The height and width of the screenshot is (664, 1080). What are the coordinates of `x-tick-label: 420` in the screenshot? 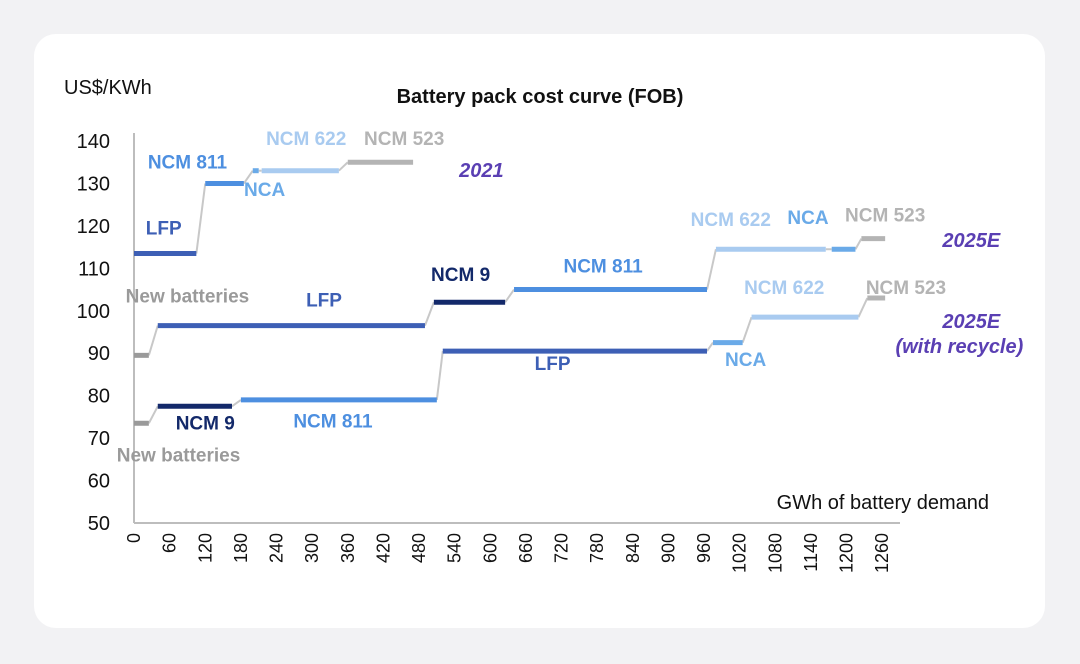 It's located at (383, 548).